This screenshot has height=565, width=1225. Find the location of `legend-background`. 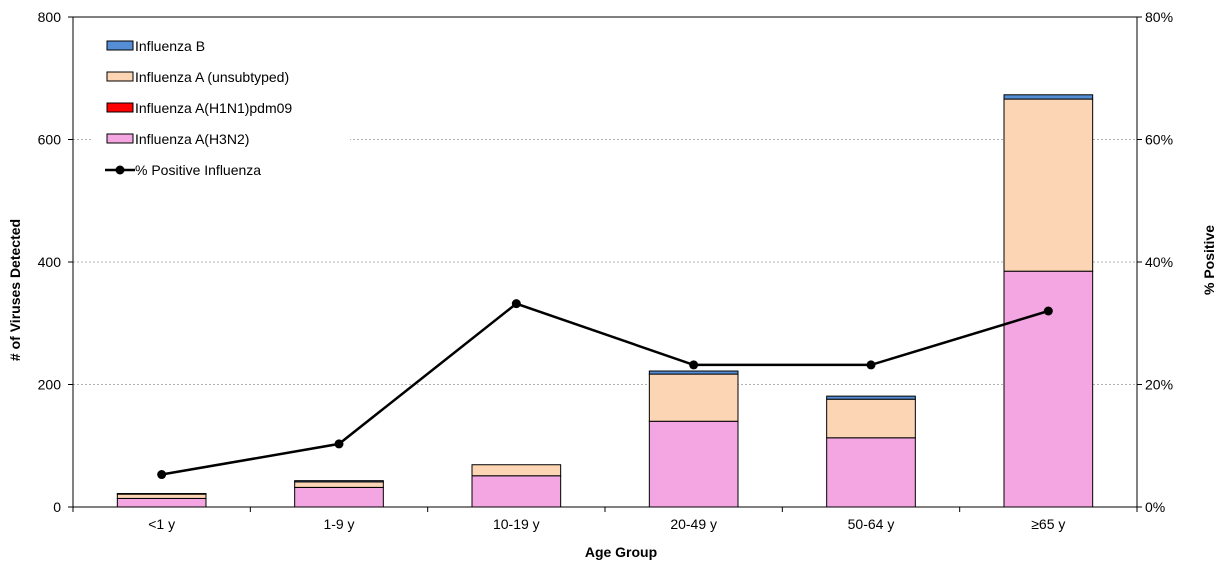

legend-background is located at coordinates (221, 110).